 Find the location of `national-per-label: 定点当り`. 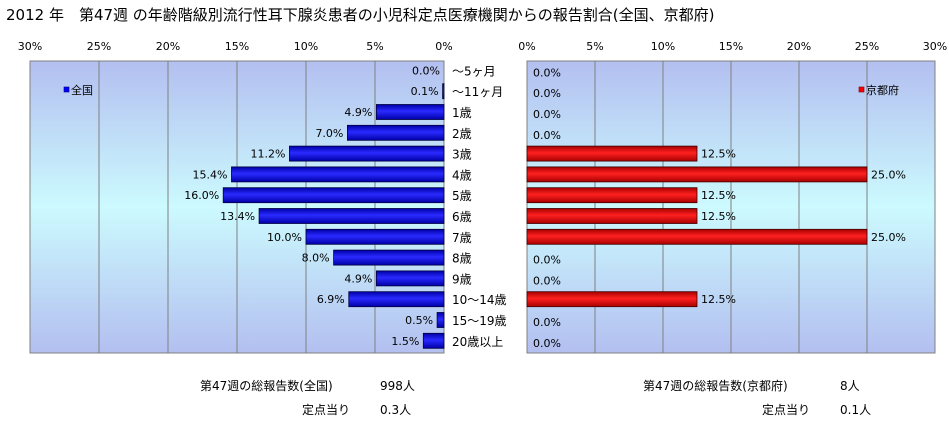

national-per-label: 定点当り is located at coordinates (326, 409).